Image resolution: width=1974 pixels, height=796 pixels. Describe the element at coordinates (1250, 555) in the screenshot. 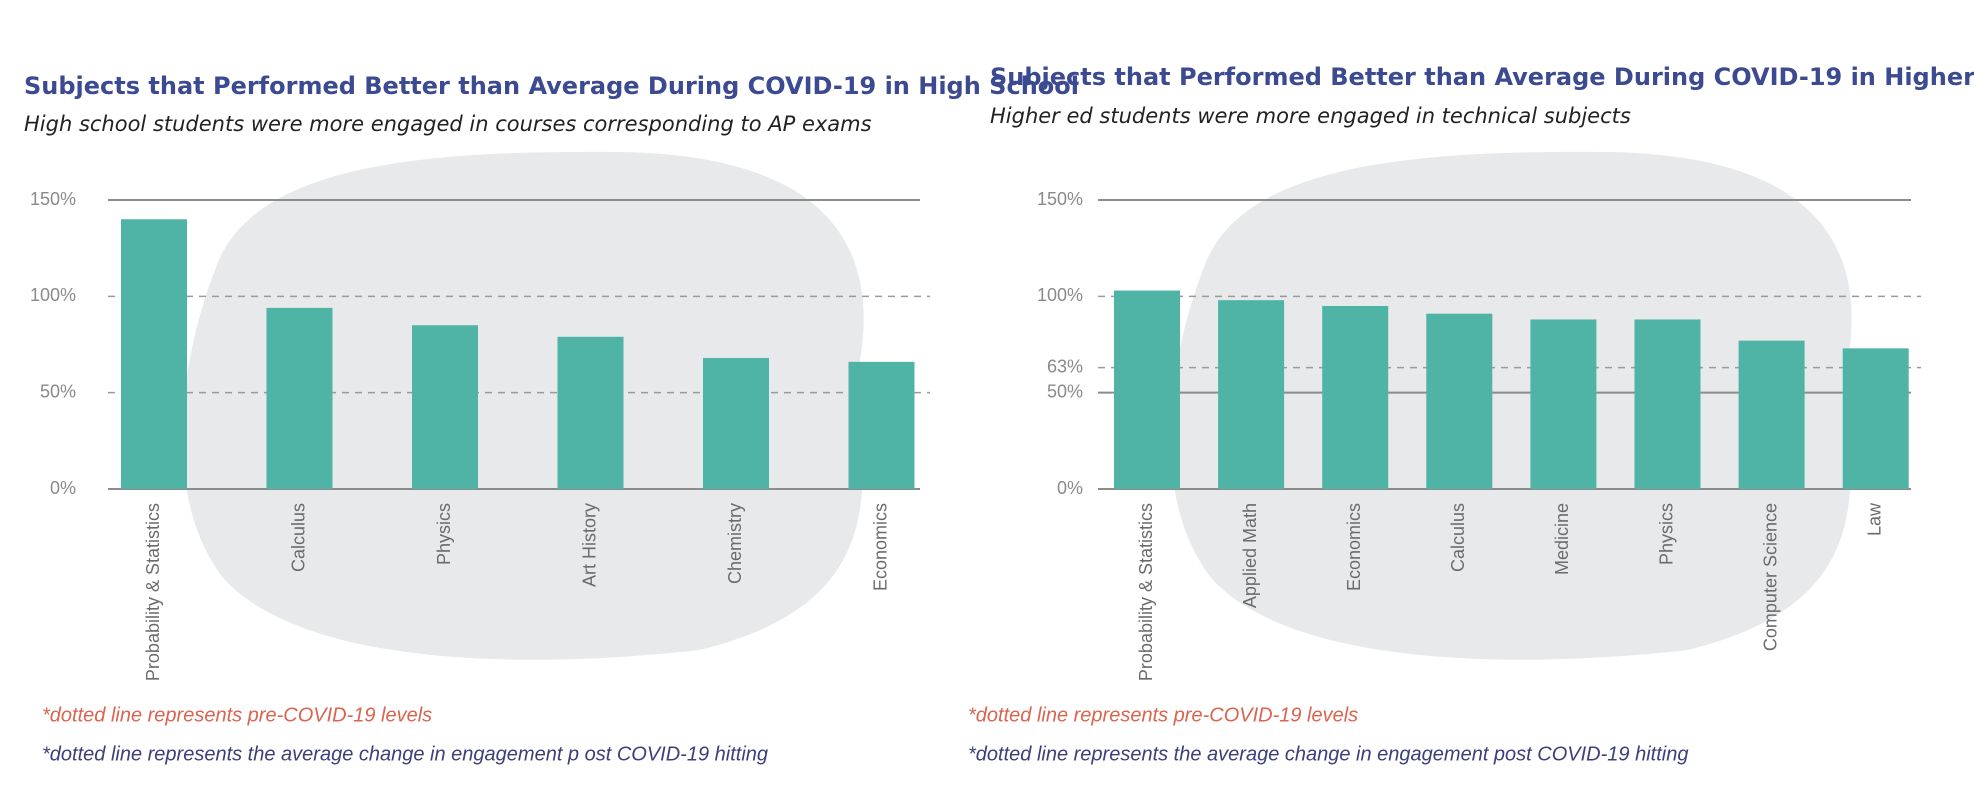

I see `x-tick-label: Applied Math` at that location.